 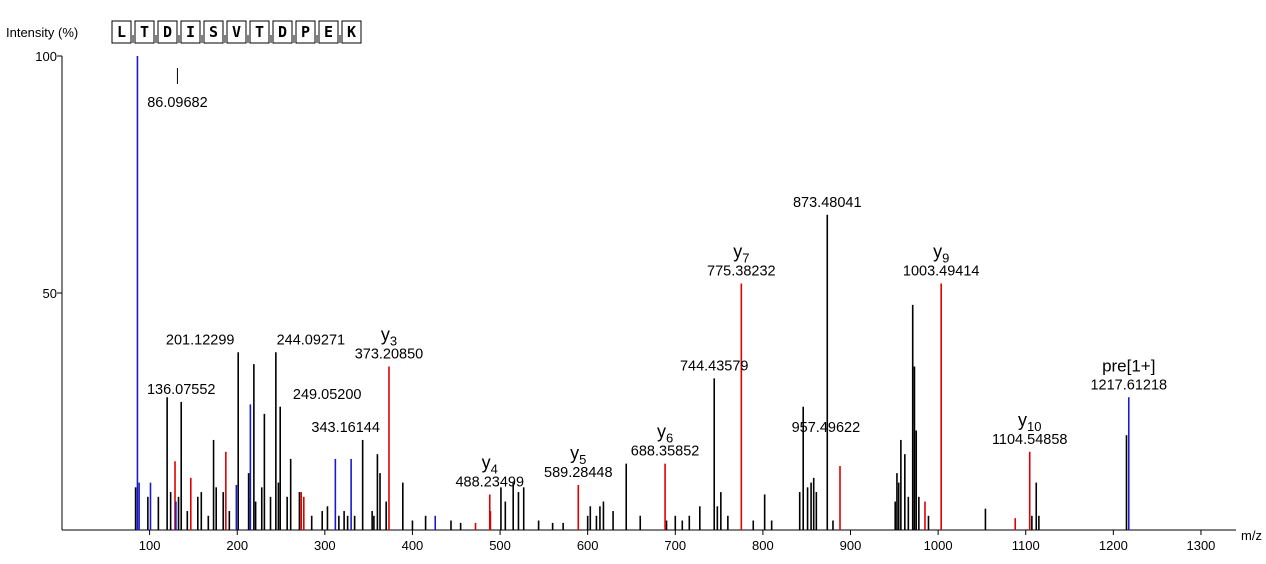 I want to click on ion-label: pre[1+], so click(x=1128, y=365).